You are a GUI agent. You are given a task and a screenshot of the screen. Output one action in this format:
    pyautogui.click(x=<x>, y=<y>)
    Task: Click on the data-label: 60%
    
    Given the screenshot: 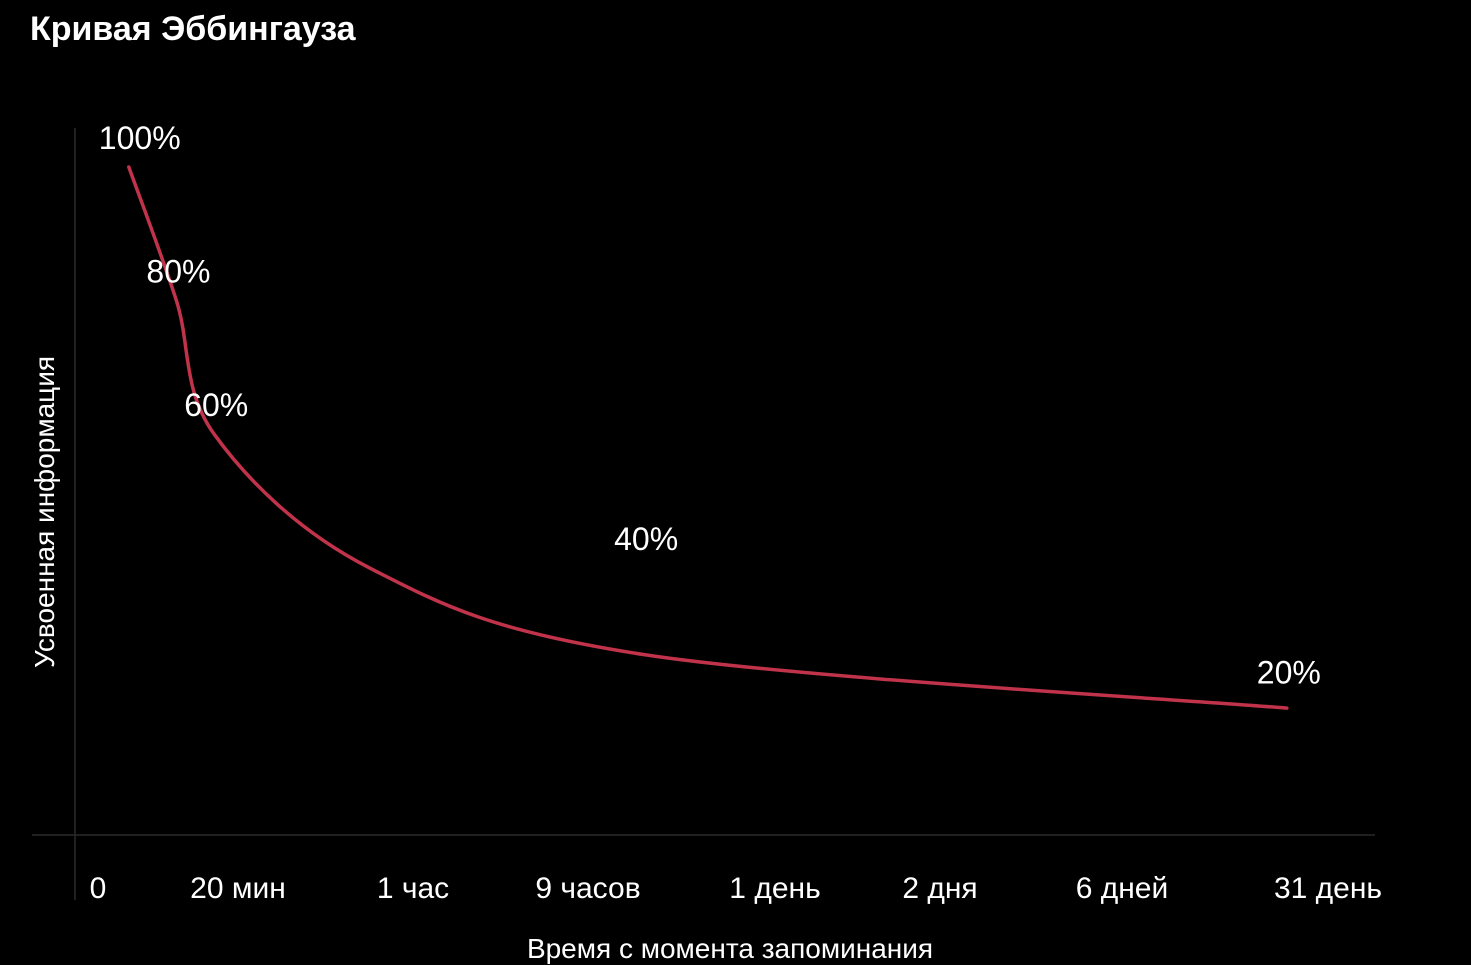 What is the action you would take?
    pyautogui.click(x=216, y=405)
    